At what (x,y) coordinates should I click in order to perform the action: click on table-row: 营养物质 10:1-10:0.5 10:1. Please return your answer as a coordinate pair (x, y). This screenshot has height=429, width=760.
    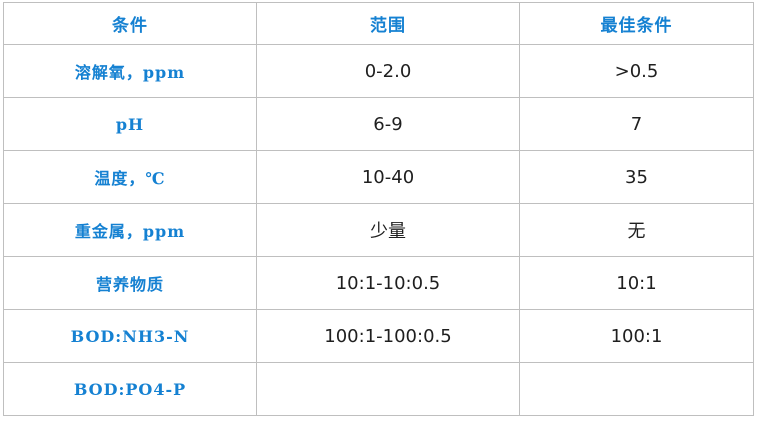
    Looking at the image, I should click on (378, 283).